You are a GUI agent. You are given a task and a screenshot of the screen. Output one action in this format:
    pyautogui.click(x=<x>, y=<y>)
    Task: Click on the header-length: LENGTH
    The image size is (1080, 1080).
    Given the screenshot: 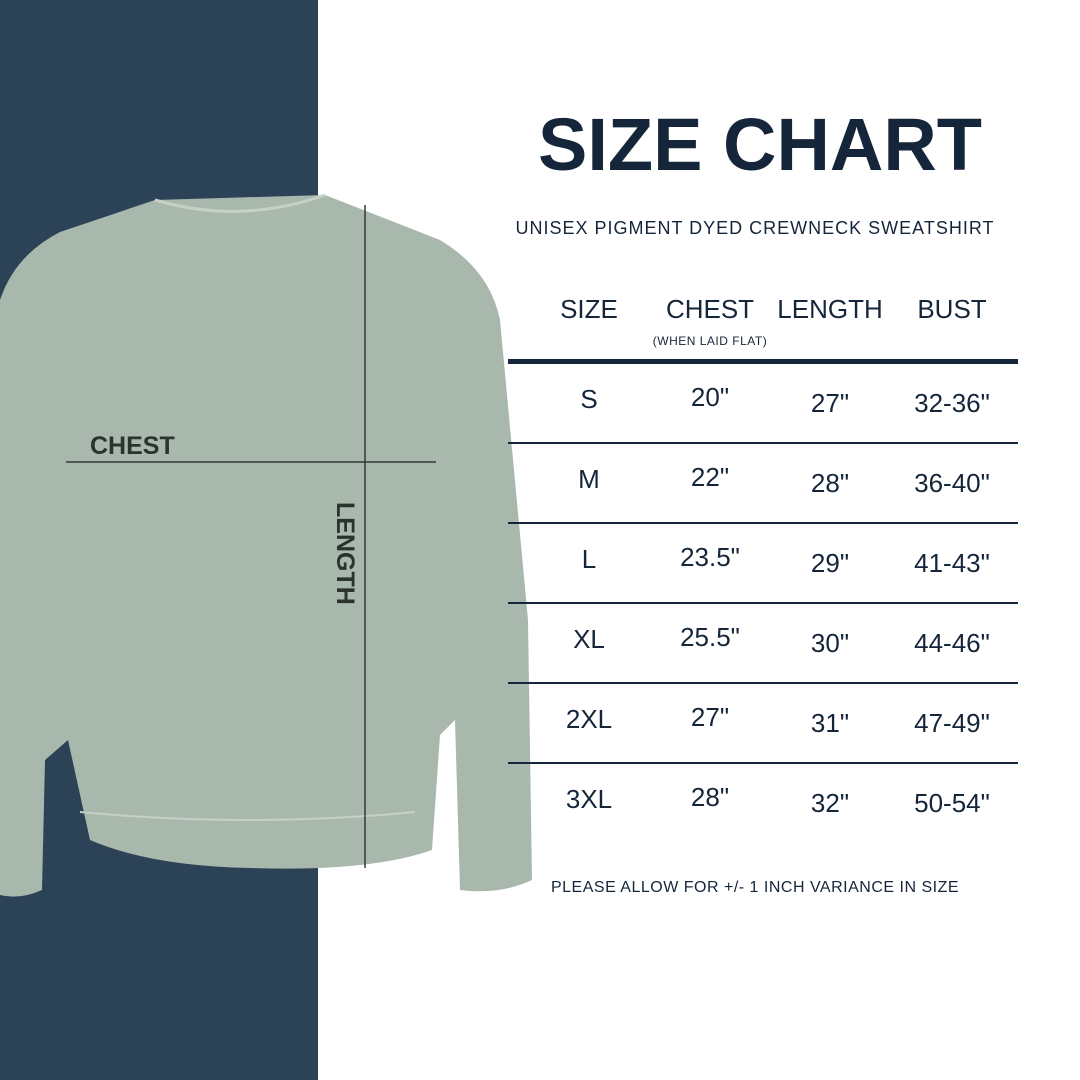 What is the action you would take?
    pyautogui.click(x=830, y=309)
    